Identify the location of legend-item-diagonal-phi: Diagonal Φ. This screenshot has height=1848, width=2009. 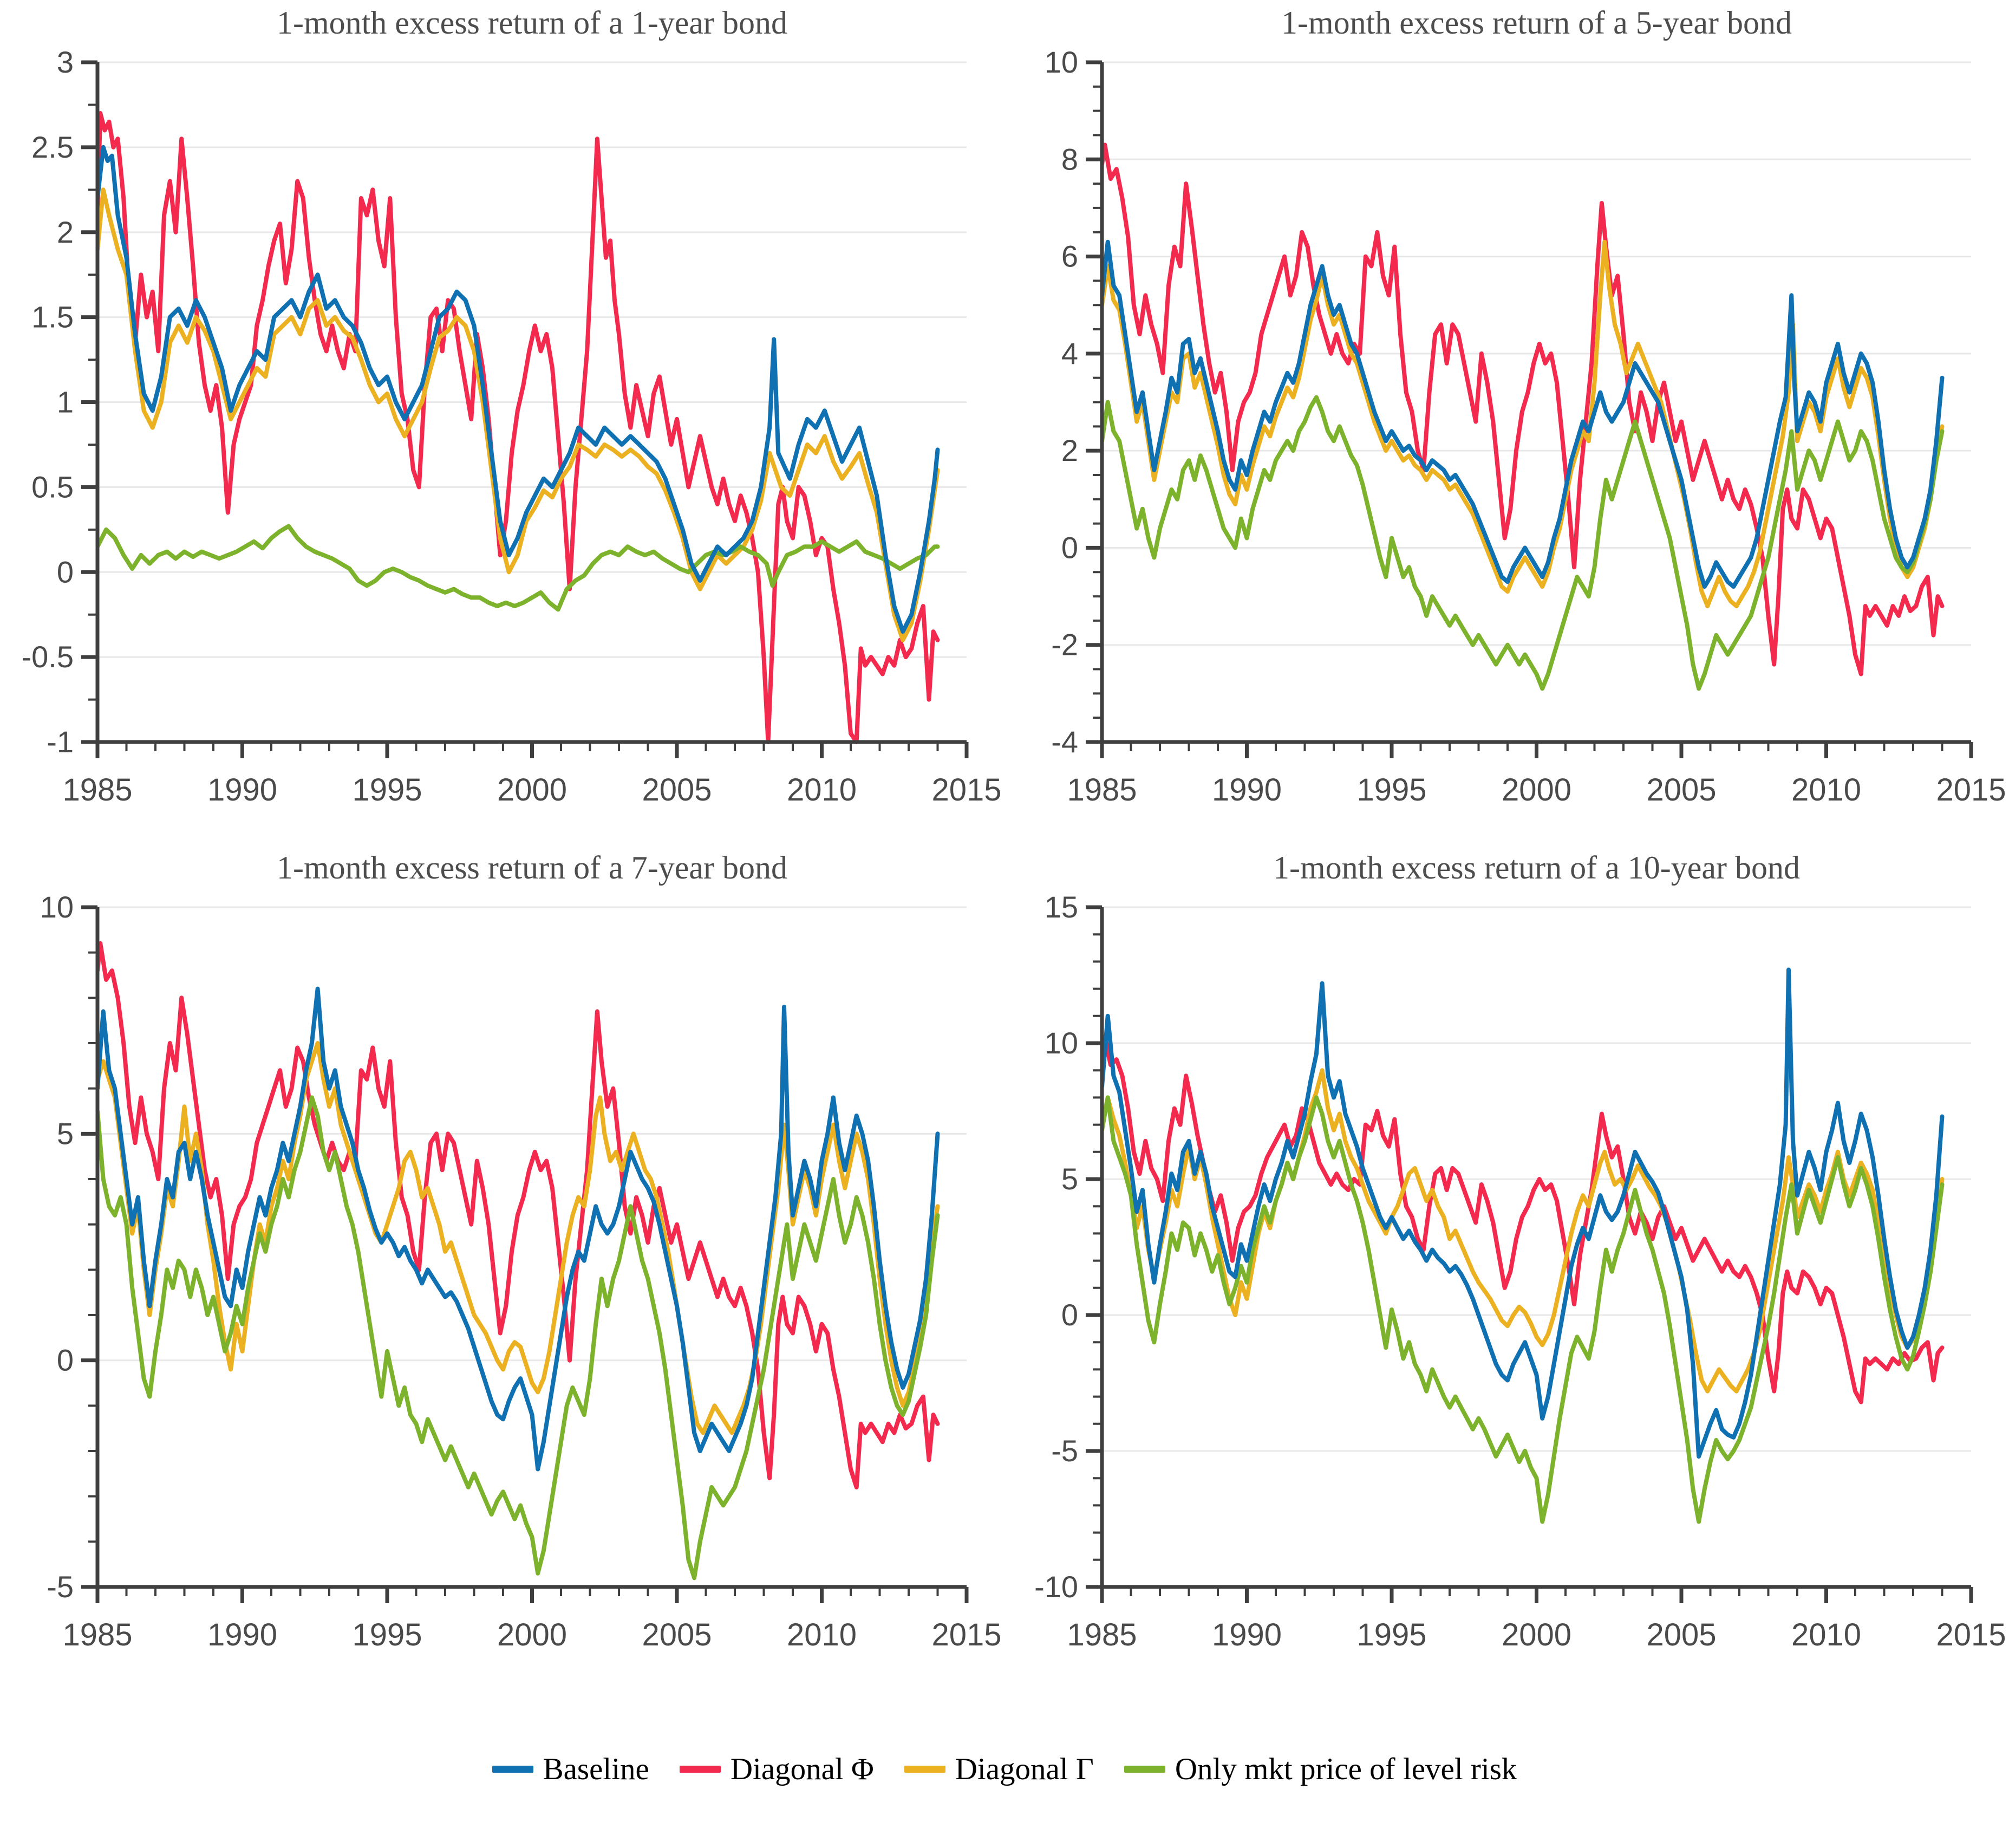
(776, 1769).